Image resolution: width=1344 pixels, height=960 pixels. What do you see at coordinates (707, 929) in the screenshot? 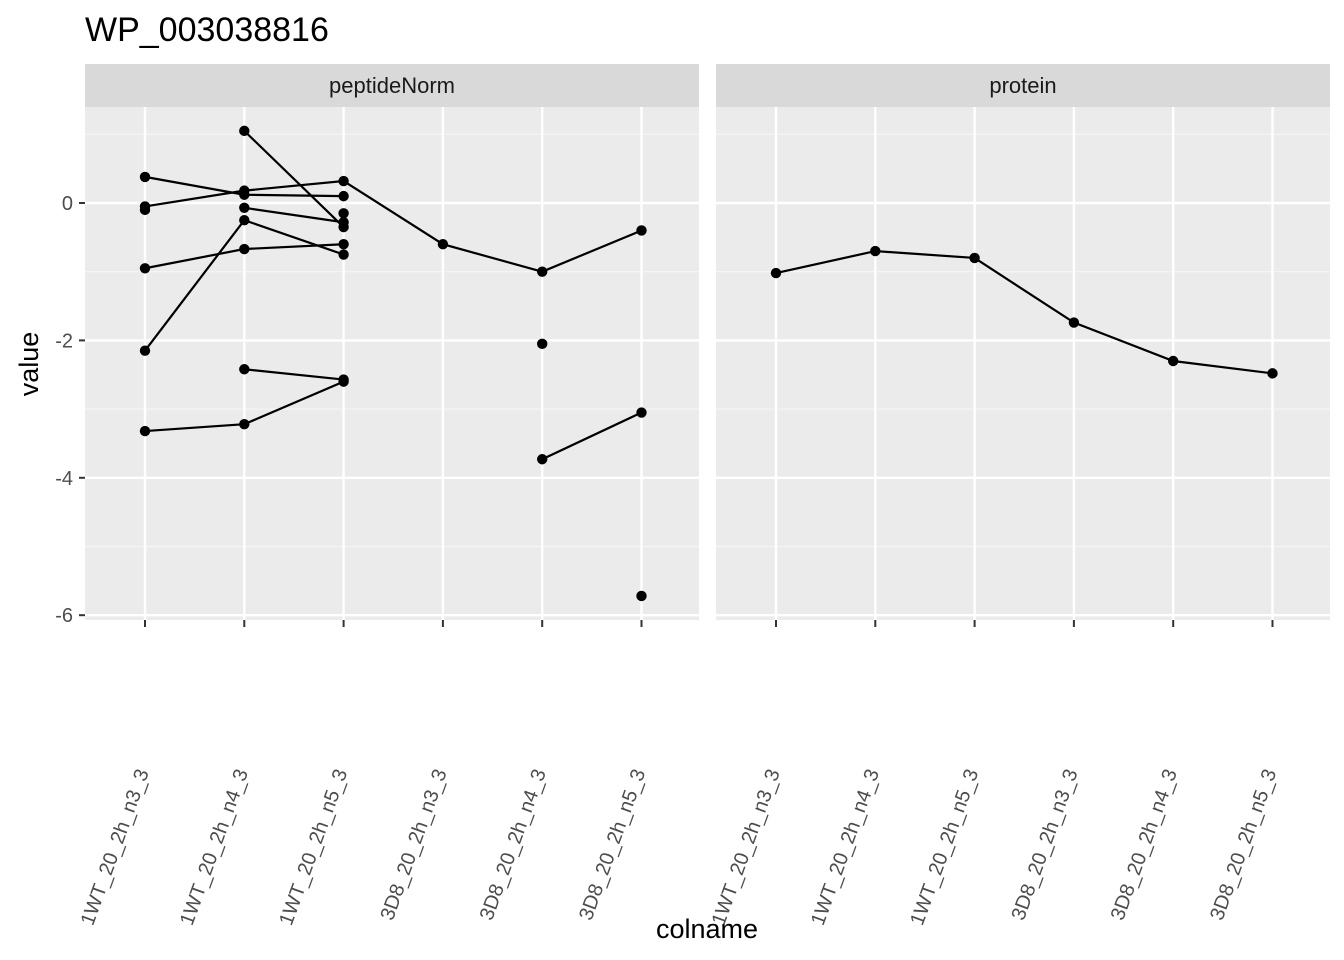
I see `x-axis-title: colname` at bounding box center [707, 929].